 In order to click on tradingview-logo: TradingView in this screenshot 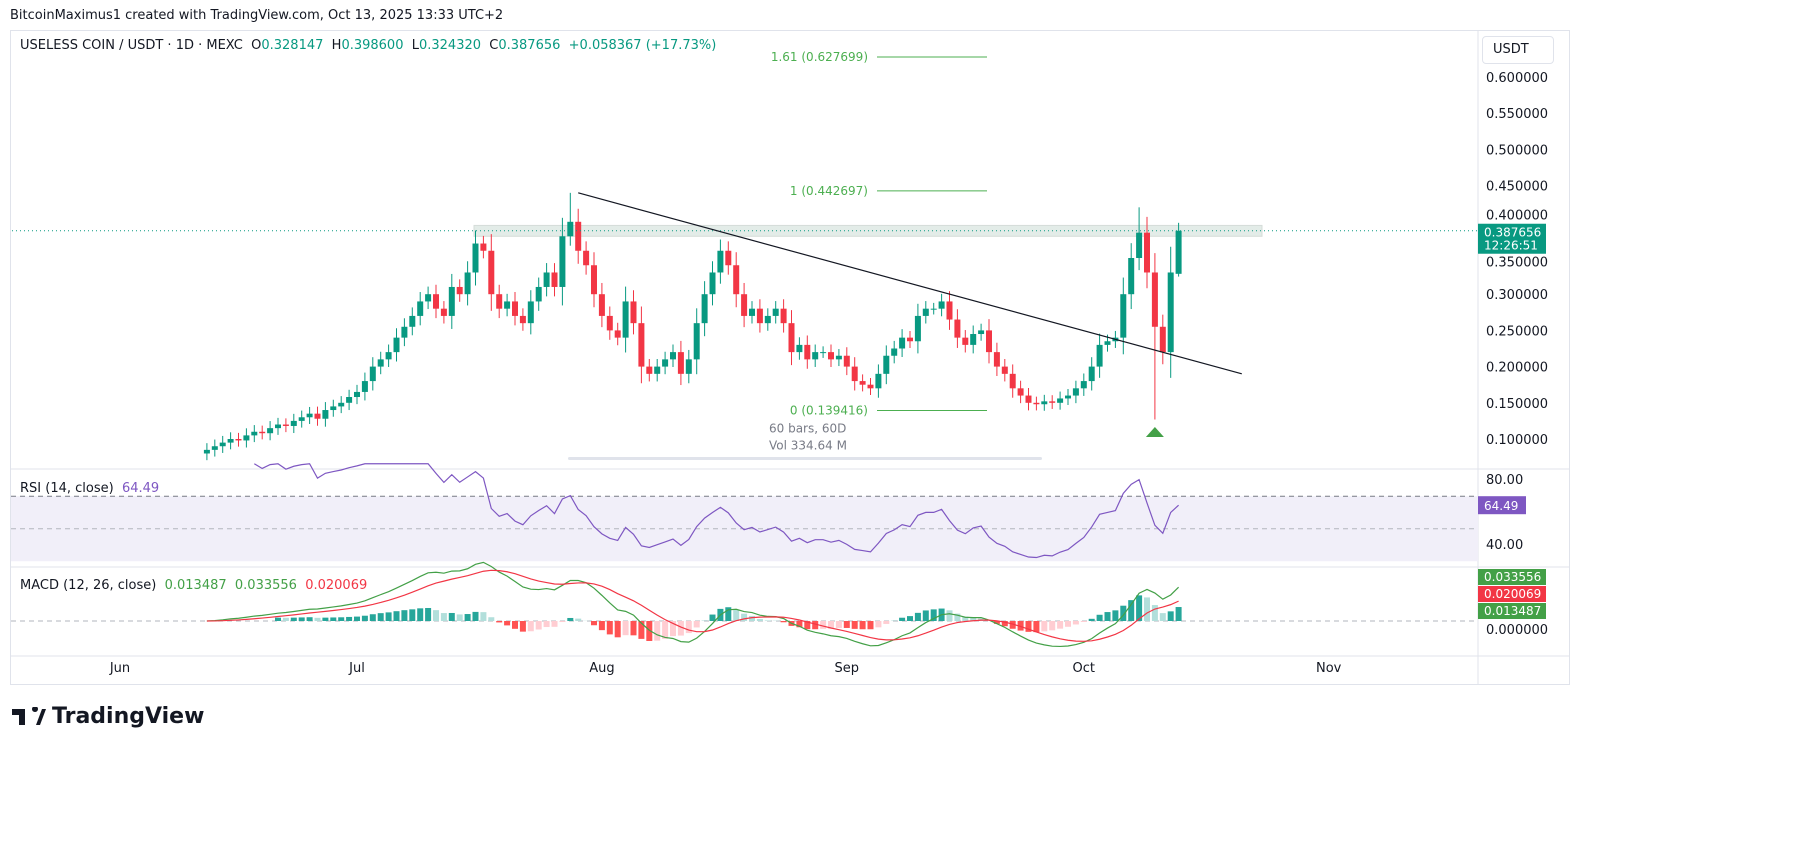, I will do `click(108, 716)`.